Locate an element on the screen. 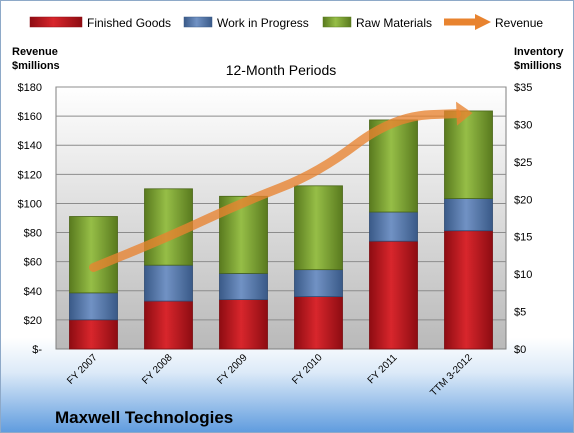 This screenshot has width=574, height=433. right-axis-tick-label: $30 is located at coordinates (523, 125).